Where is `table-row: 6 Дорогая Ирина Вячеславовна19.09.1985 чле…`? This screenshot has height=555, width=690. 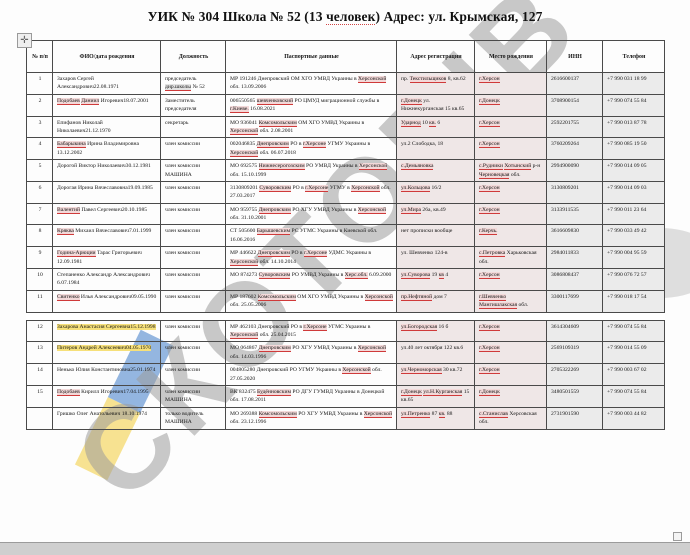
table-row: 6 Дорогая Ирина Вячеславовна19.09.1985 чле… is located at coordinates (345, 192).